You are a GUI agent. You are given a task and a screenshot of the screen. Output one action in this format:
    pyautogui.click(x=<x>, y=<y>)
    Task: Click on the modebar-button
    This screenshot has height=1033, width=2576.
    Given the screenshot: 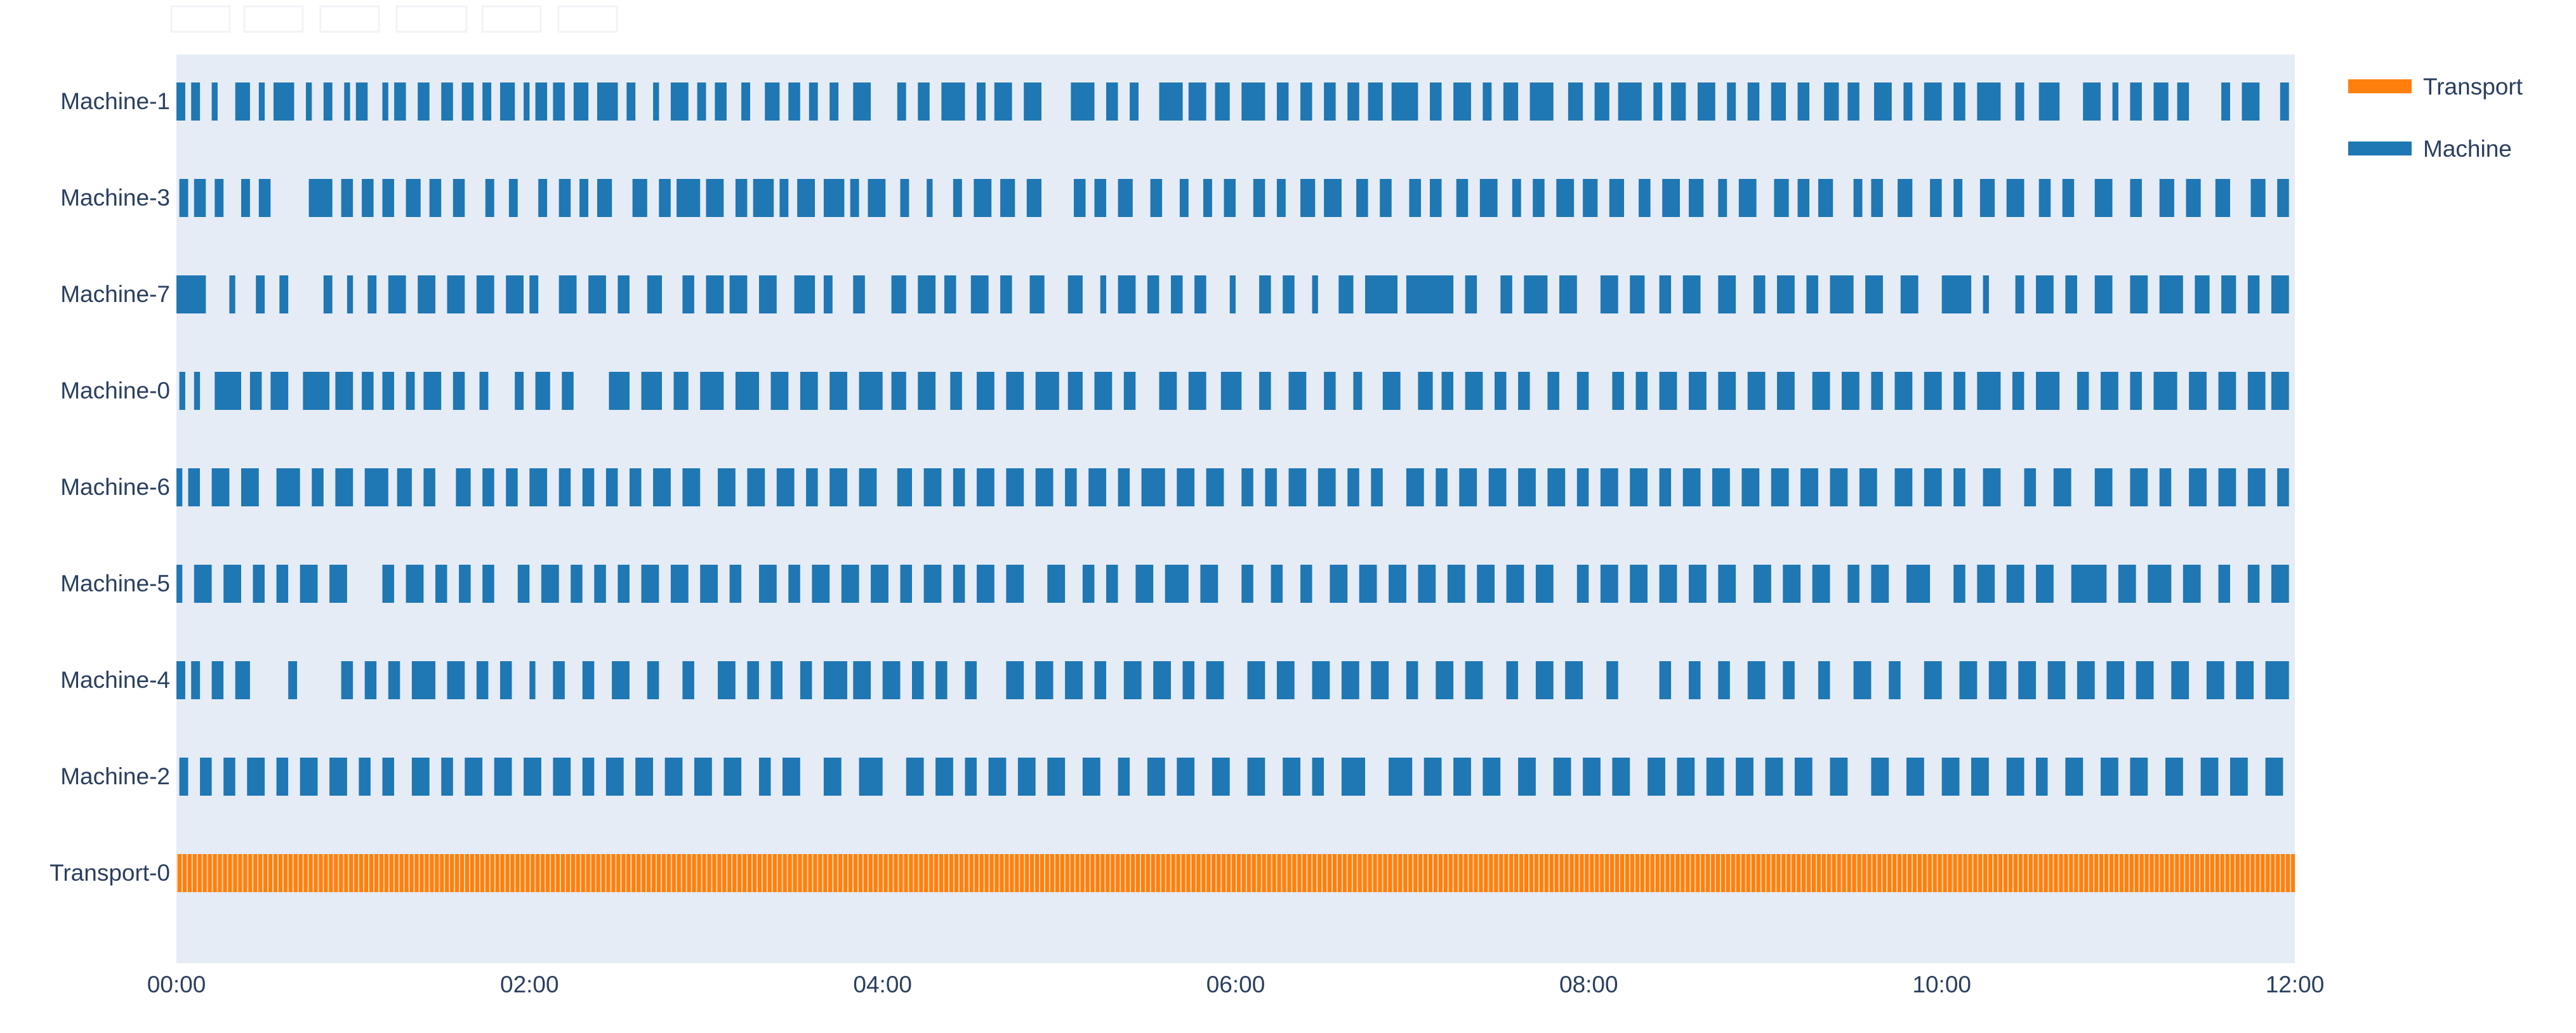 What is the action you would take?
    pyautogui.click(x=273, y=19)
    